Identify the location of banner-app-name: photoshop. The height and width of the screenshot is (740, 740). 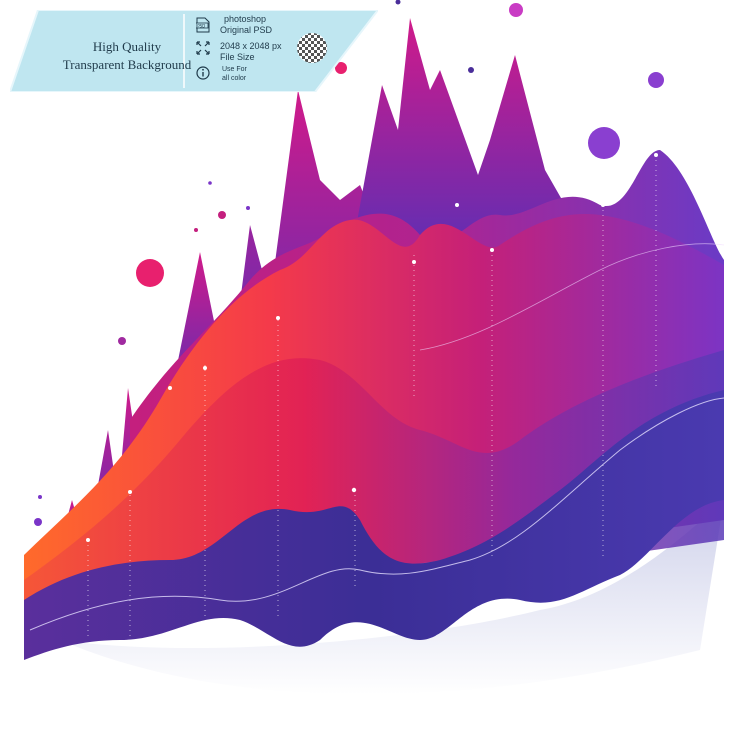
(245, 19).